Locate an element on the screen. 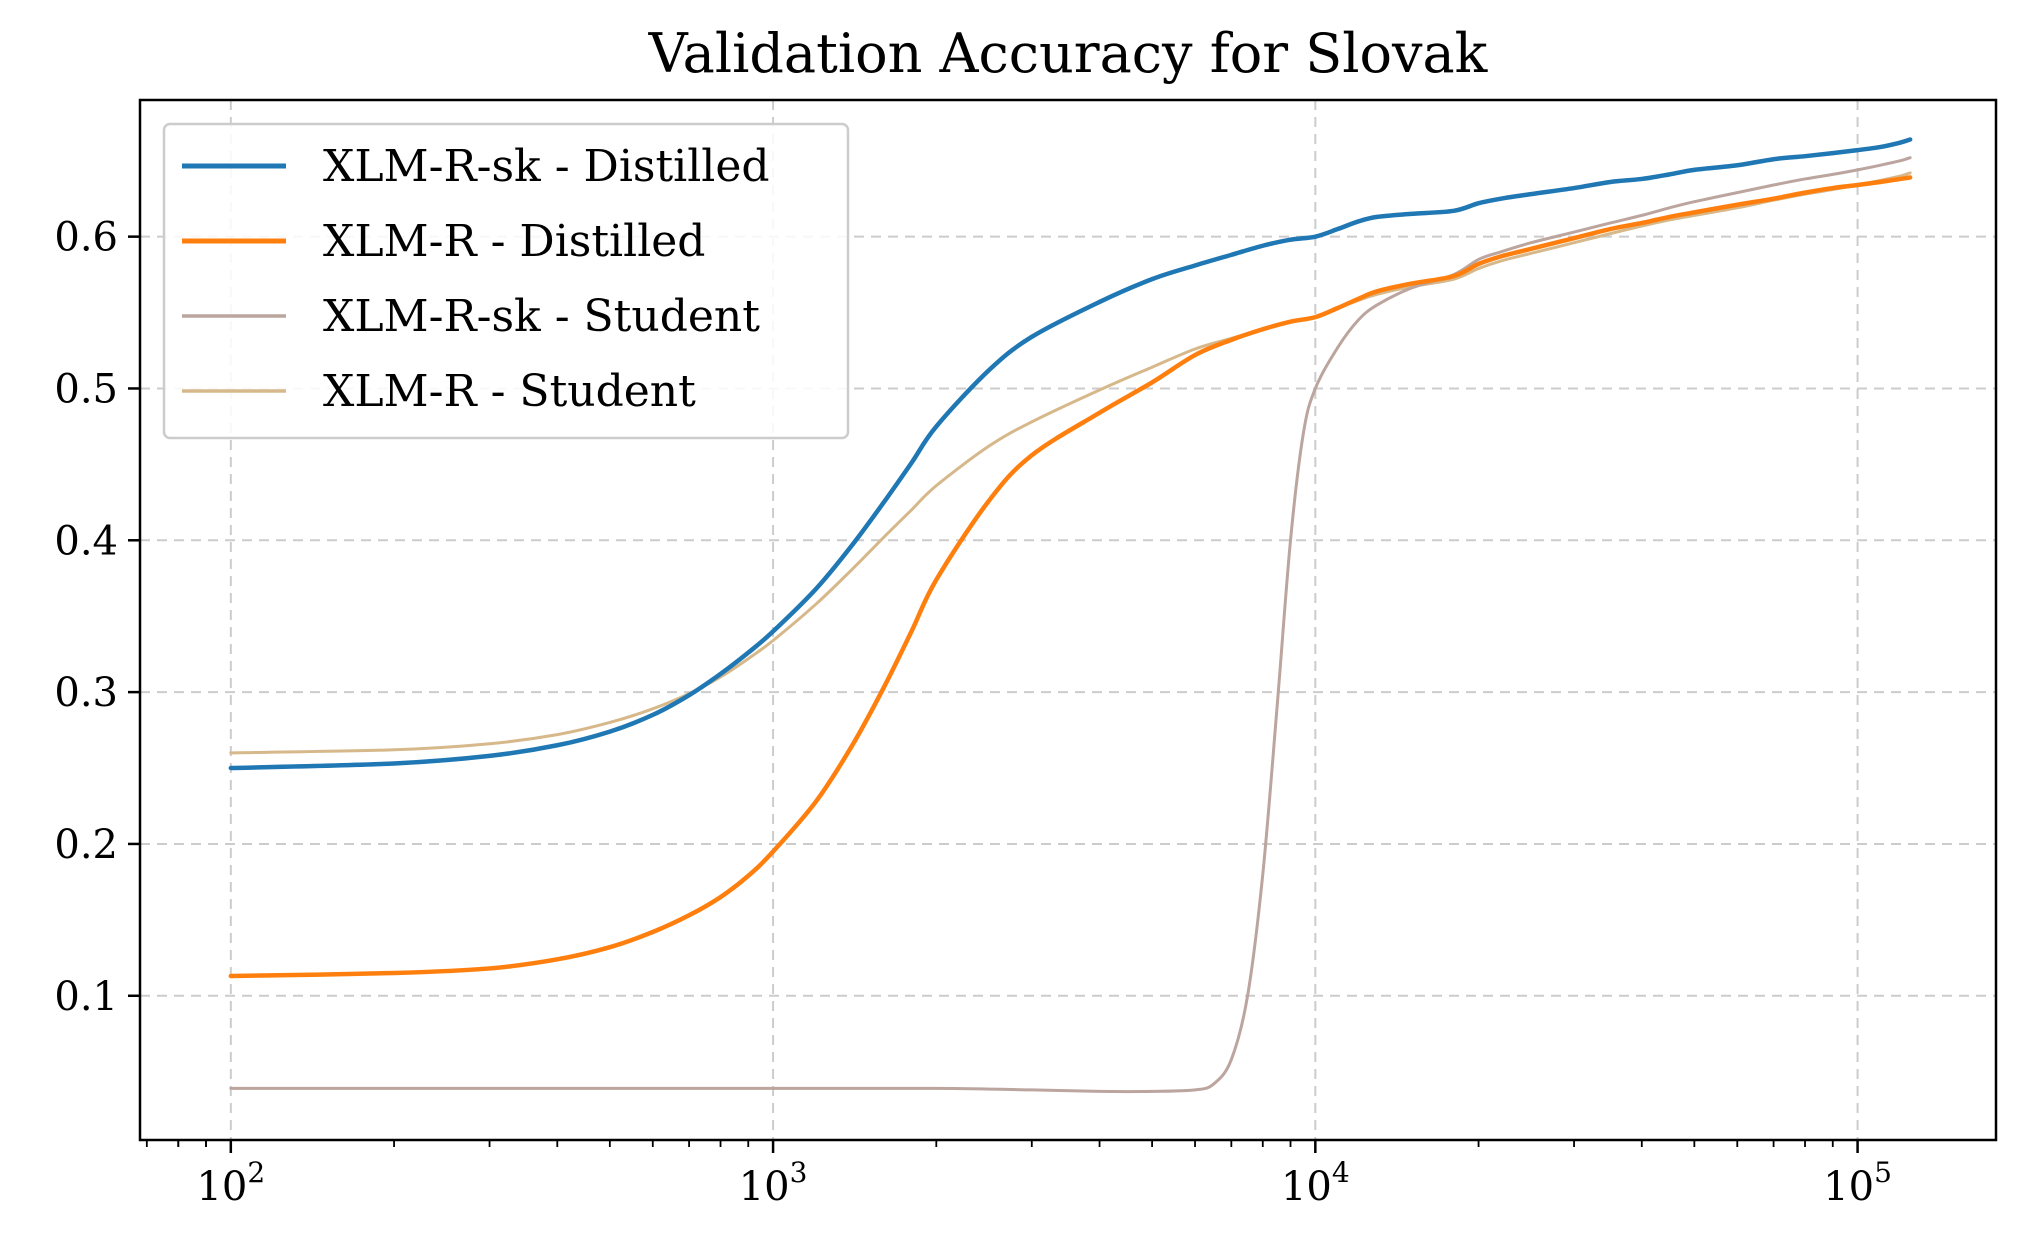  x-tick-exponent: 3 is located at coordinates (799, 1172).